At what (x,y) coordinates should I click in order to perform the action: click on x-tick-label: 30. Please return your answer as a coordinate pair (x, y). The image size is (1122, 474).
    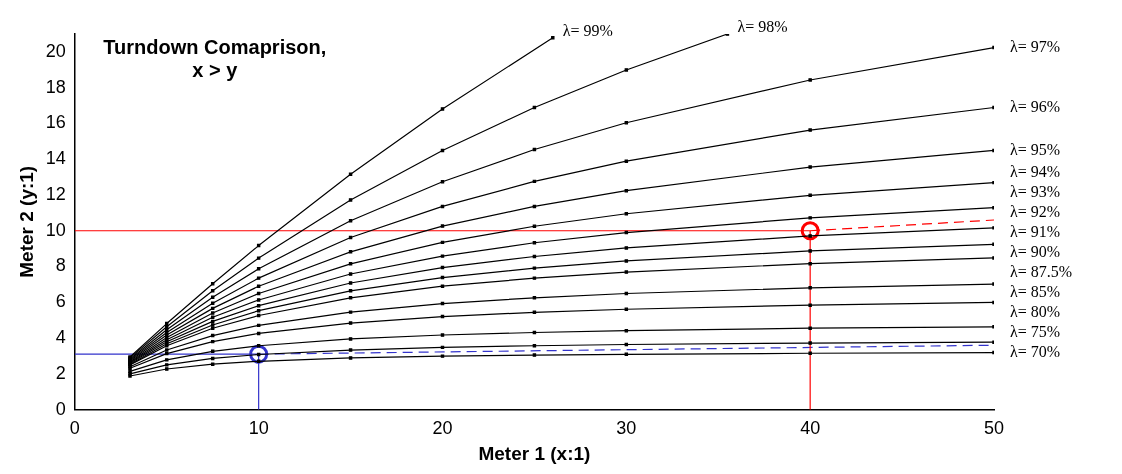
    Looking at the image, I should click on (626, 428).